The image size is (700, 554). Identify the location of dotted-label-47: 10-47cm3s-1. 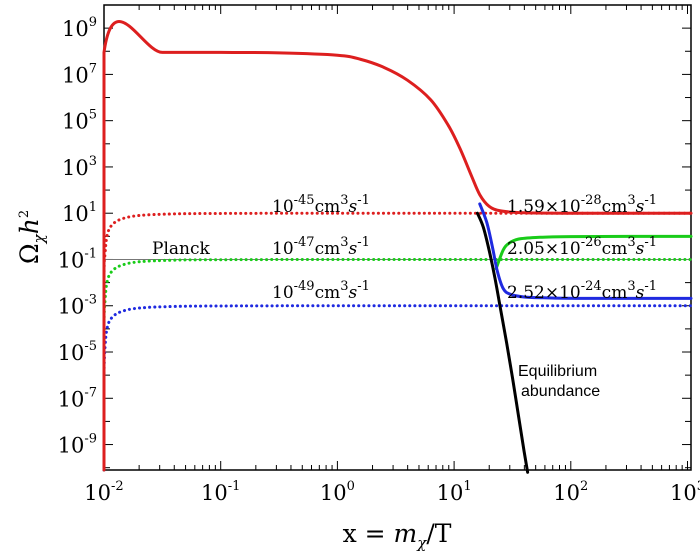
(321, 247).